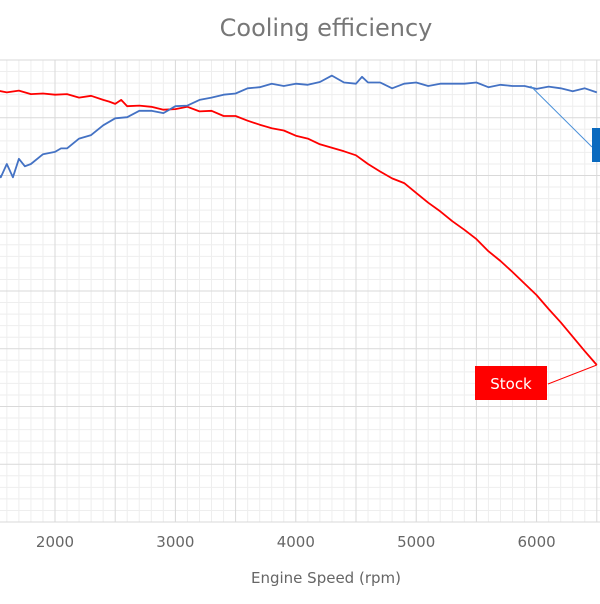 The width and height of the screenshot is (600, 604). Describe the element at coordinates (537, 242) in the screenshot. I see `series-callouts: Stock` at that location.